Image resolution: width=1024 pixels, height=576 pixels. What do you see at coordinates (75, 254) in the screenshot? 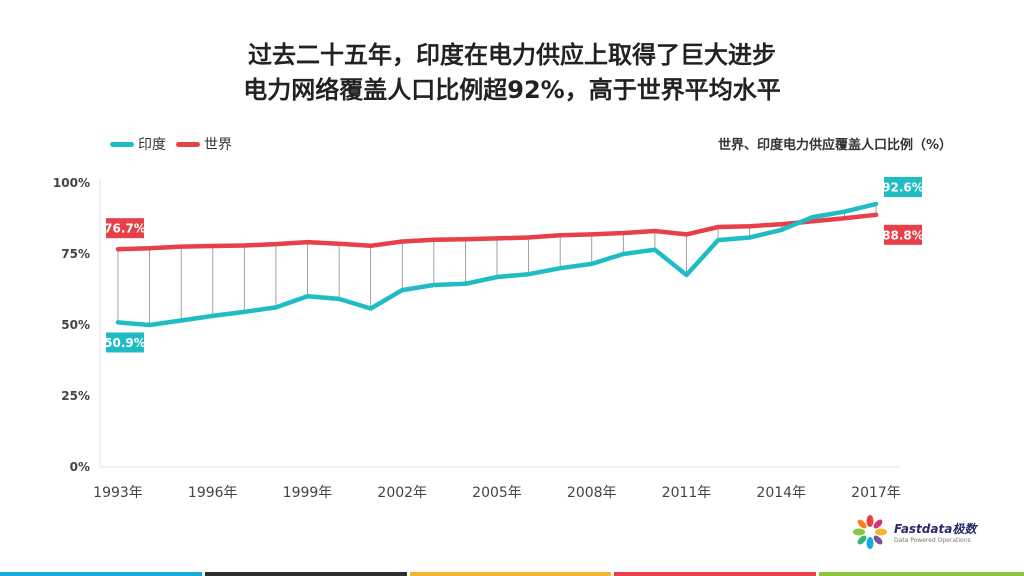
I see `y-tick-label: 75%` at bounding box center [75, 254].